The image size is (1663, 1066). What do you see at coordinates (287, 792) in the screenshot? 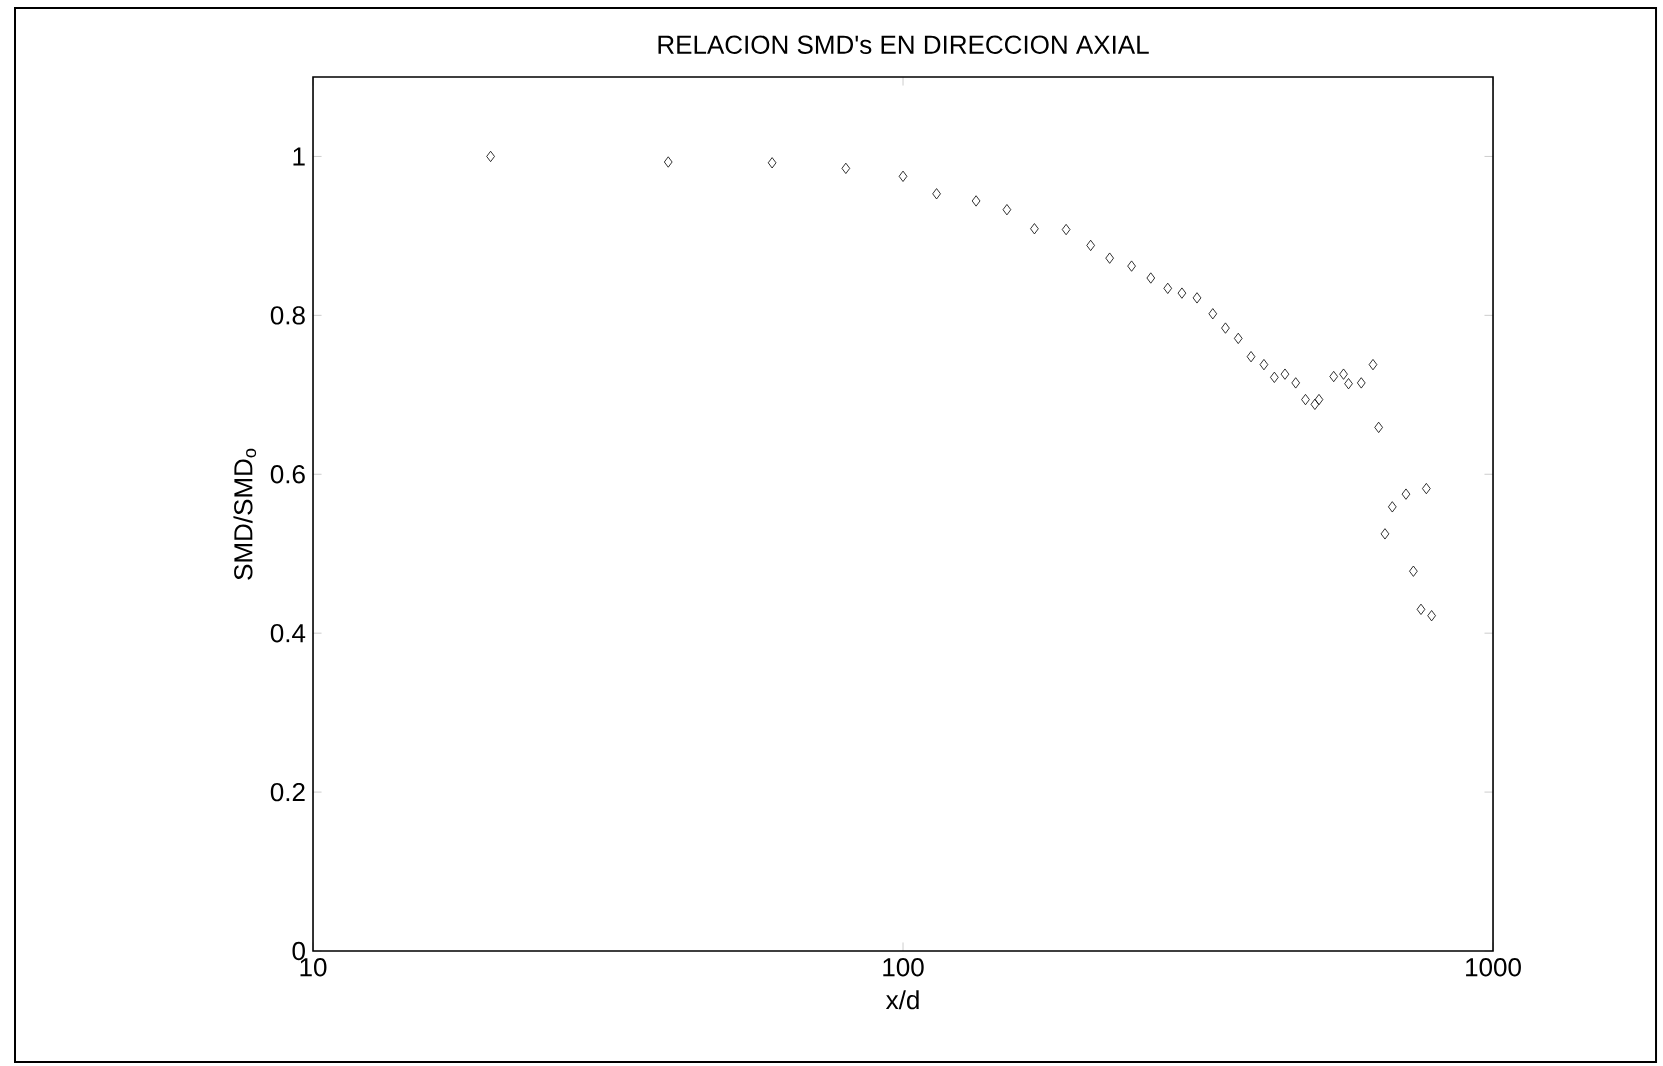
I see `y-tick-label: 0.2` at bounding box center [287, 792].